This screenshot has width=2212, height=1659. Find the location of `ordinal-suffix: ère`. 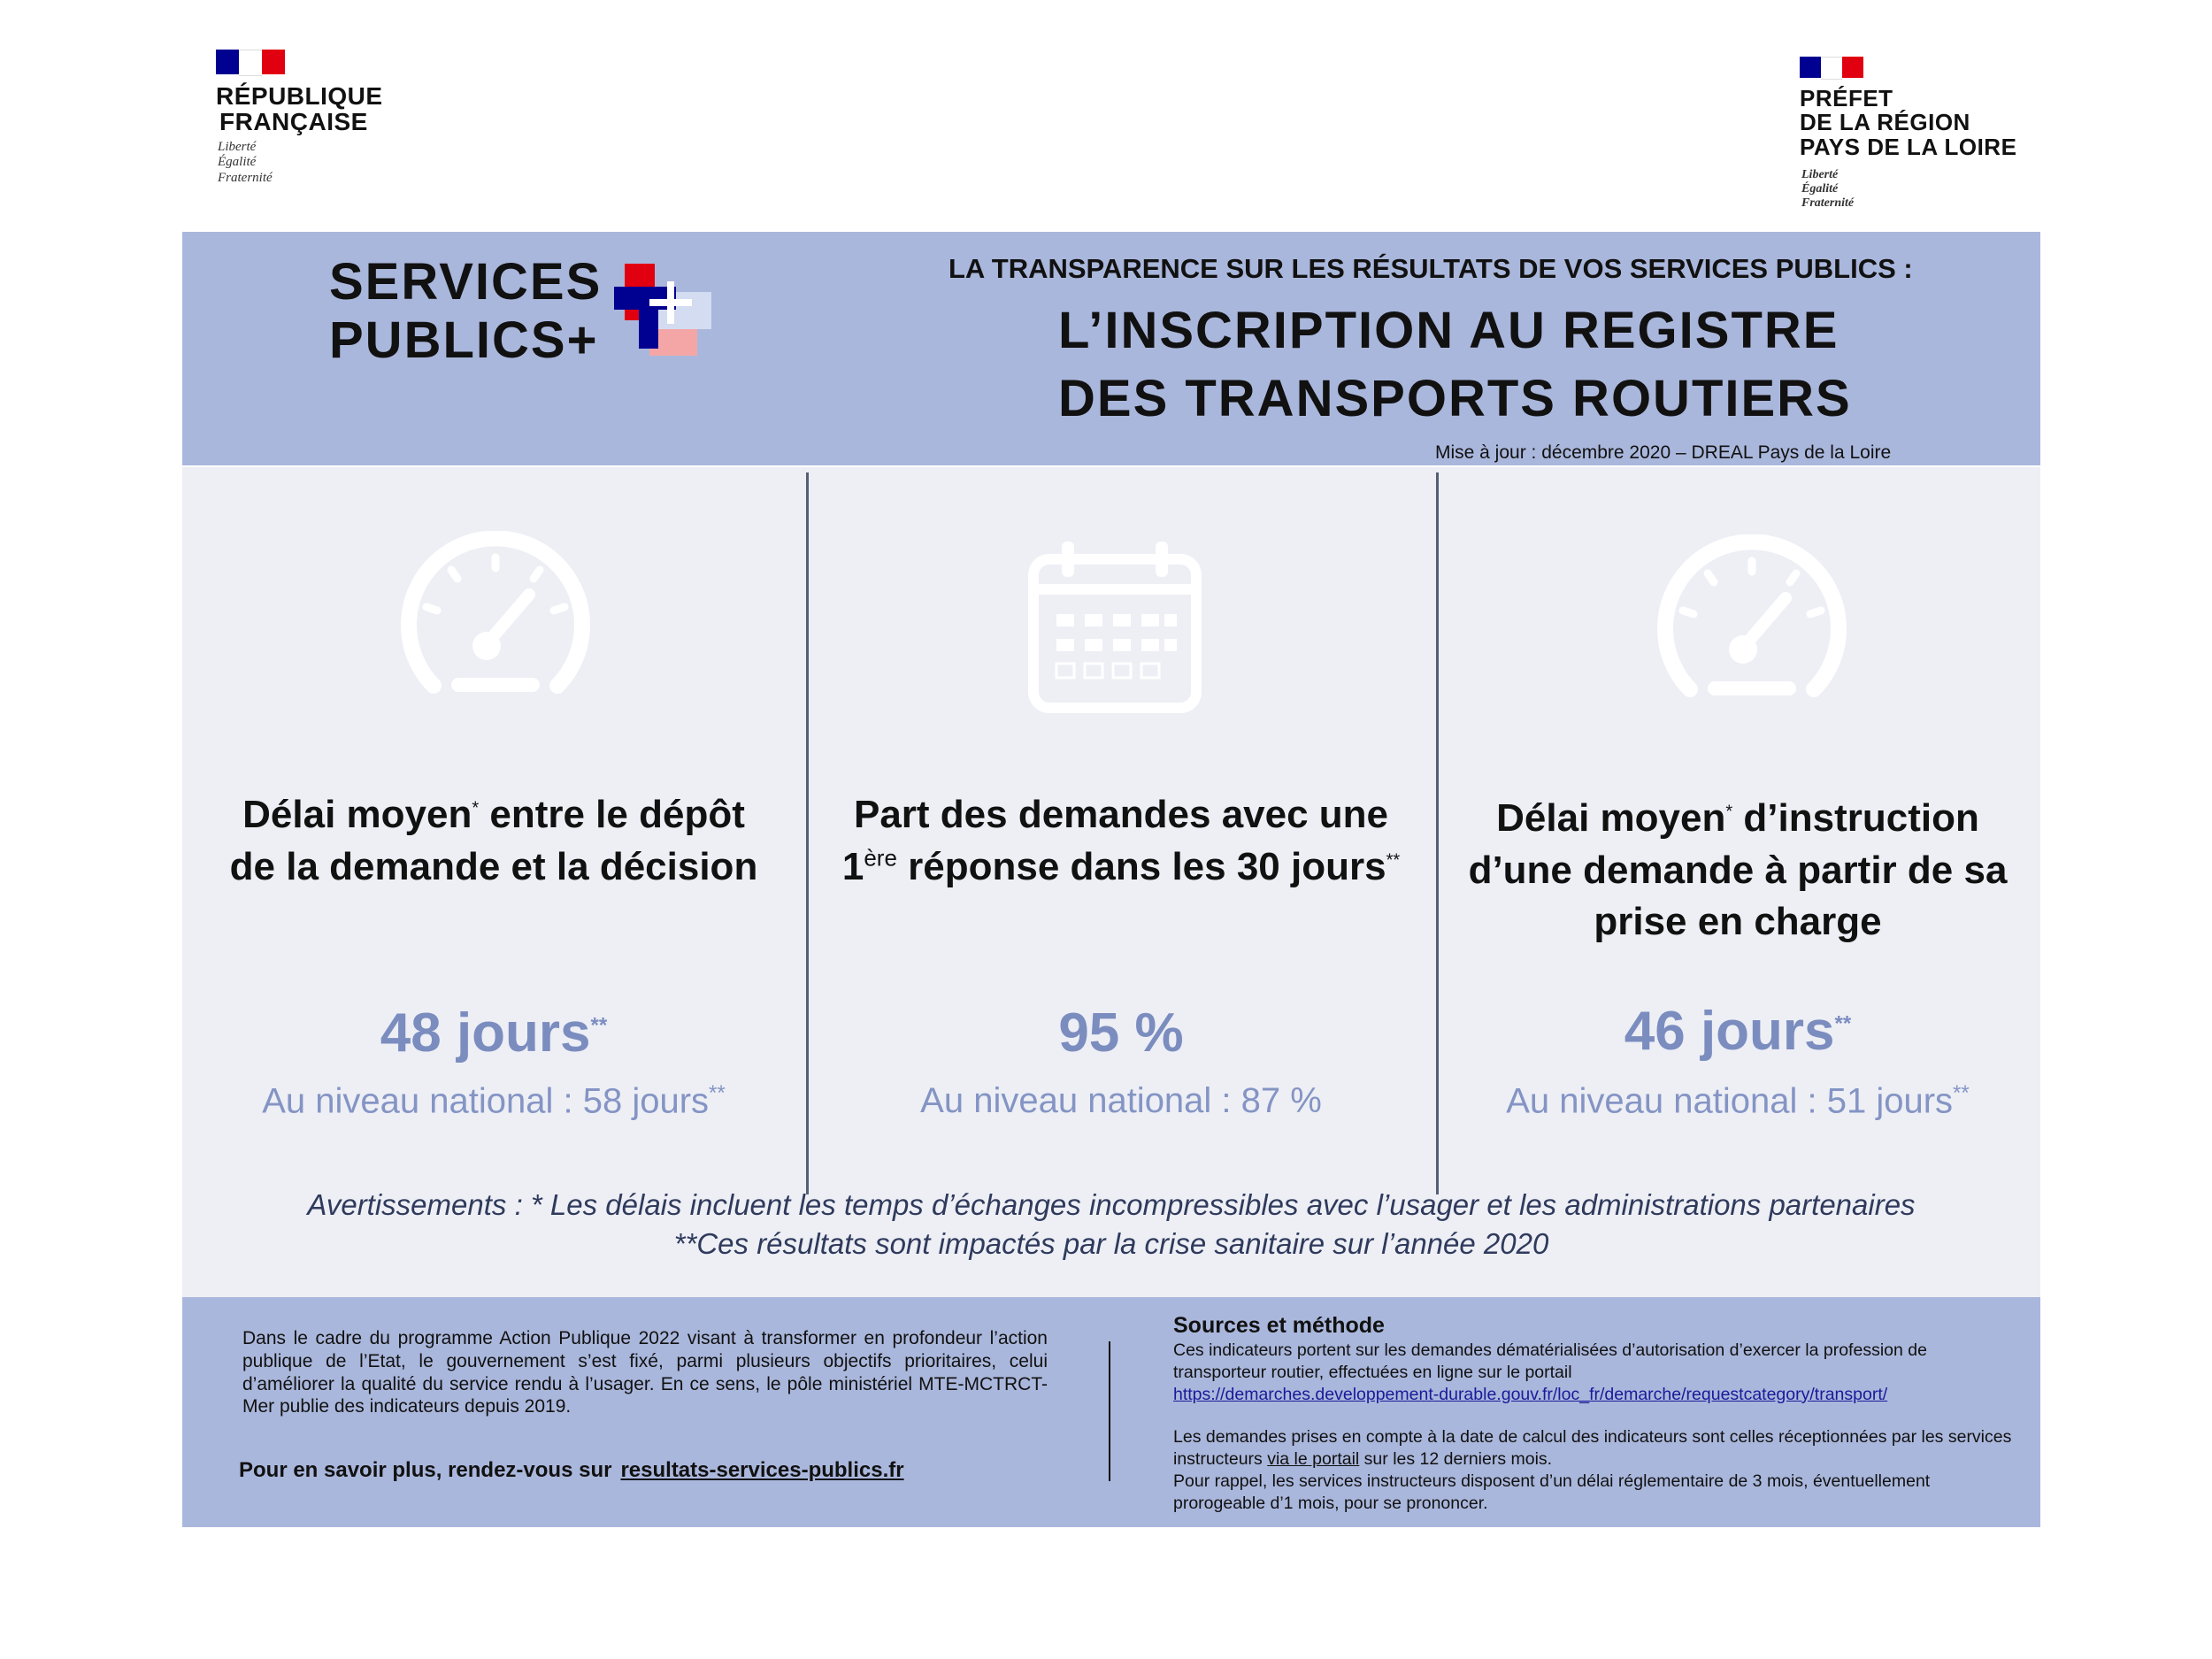

ordinal-suffix: ère is located at coordinates (881, 857).